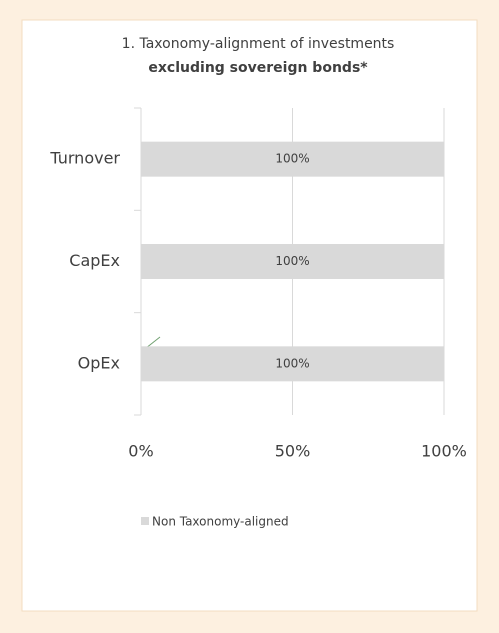 This screenshot has width=499, height=633. Describe the element at coordinates (145, 521) in the screenshot. I see `legend-swatch` at that location.